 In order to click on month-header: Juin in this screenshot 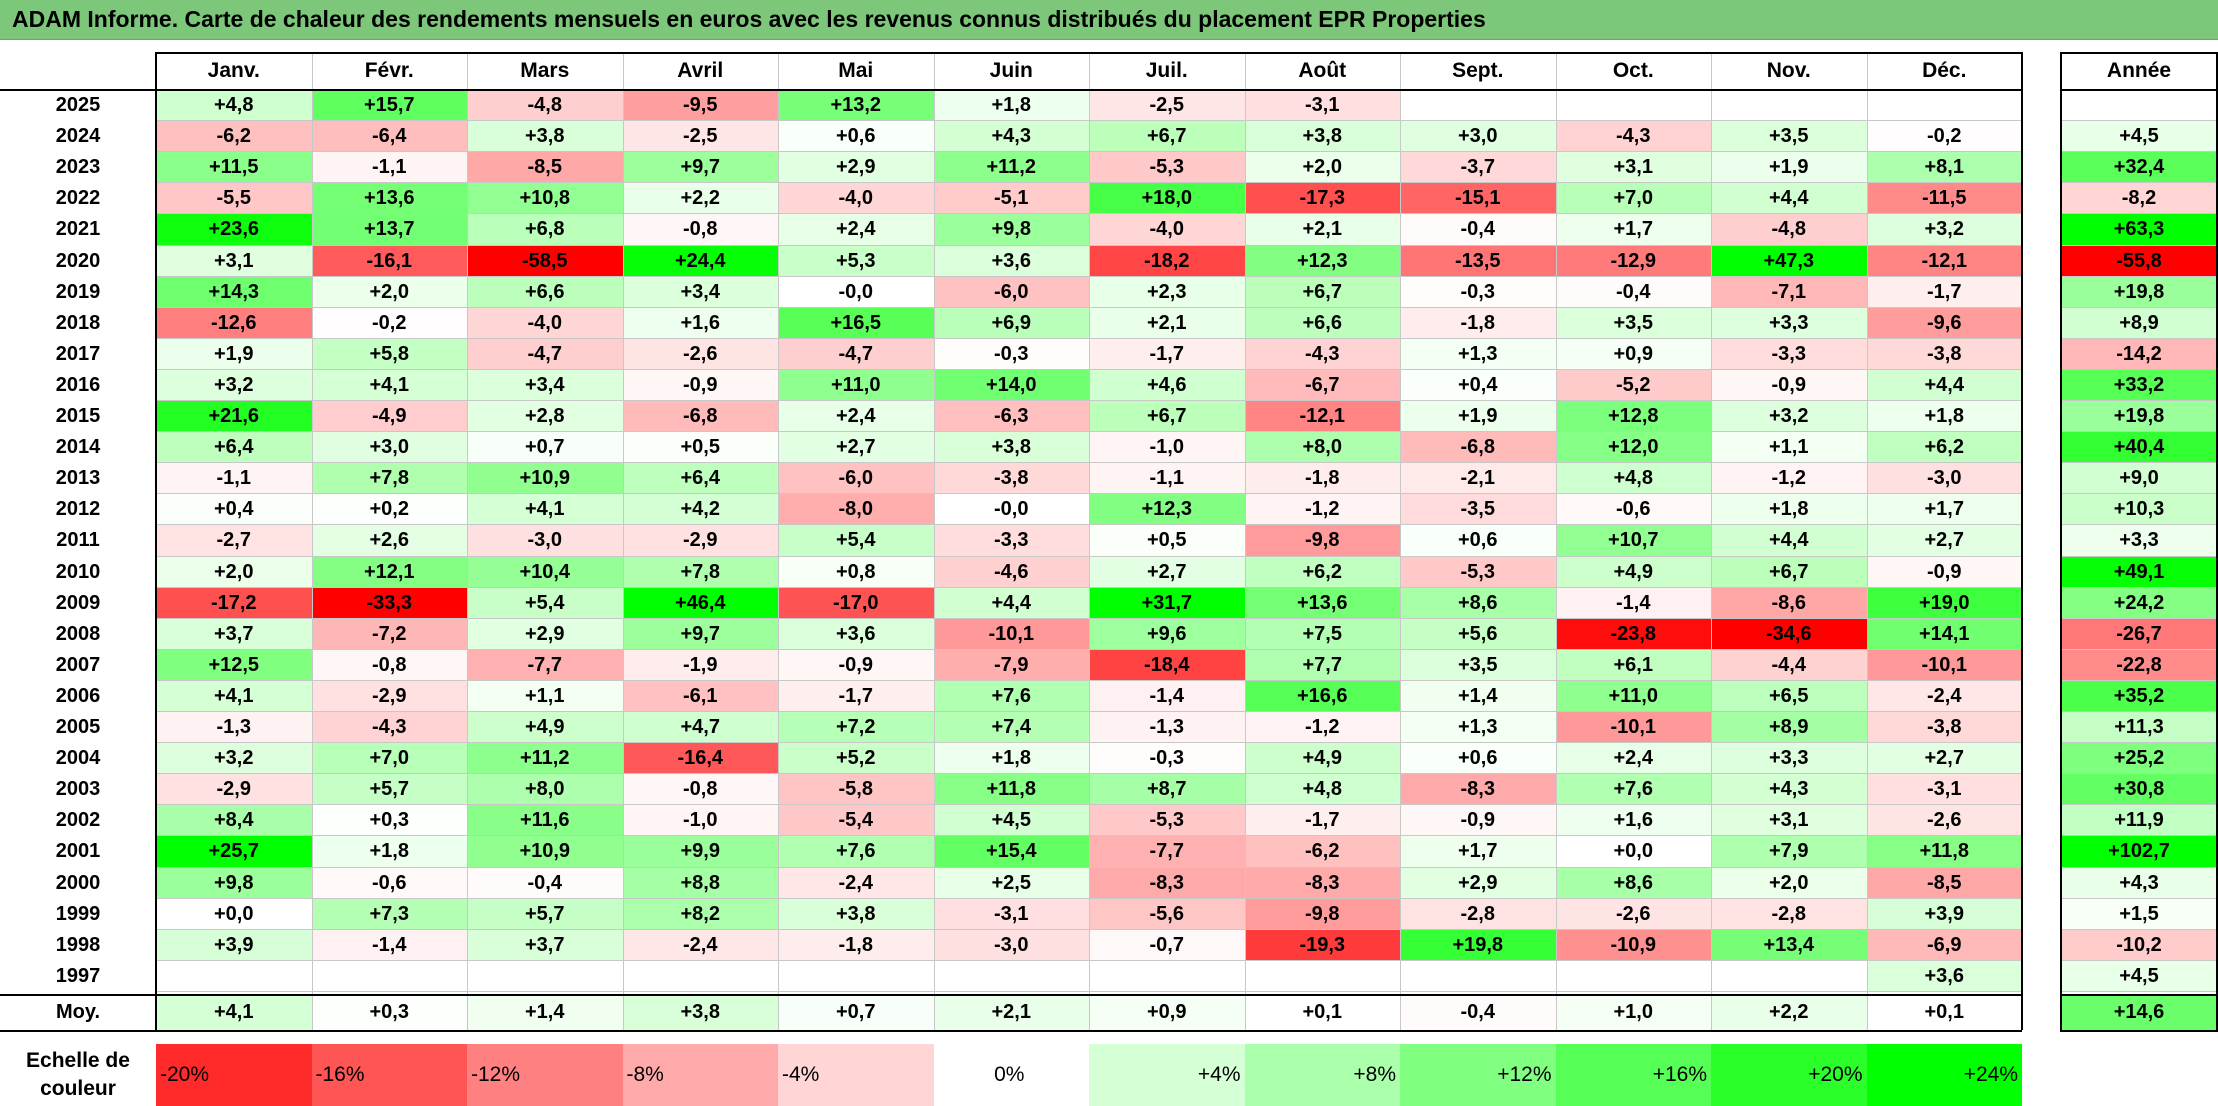, I will do `click(1011, 71)`.